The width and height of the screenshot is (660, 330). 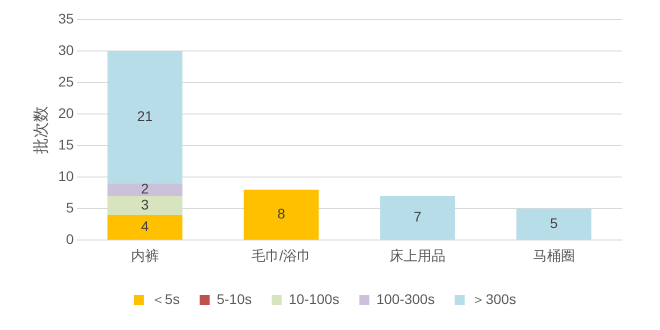 I want to click on legend-label: 100-300s, so click(x=405, y=298).